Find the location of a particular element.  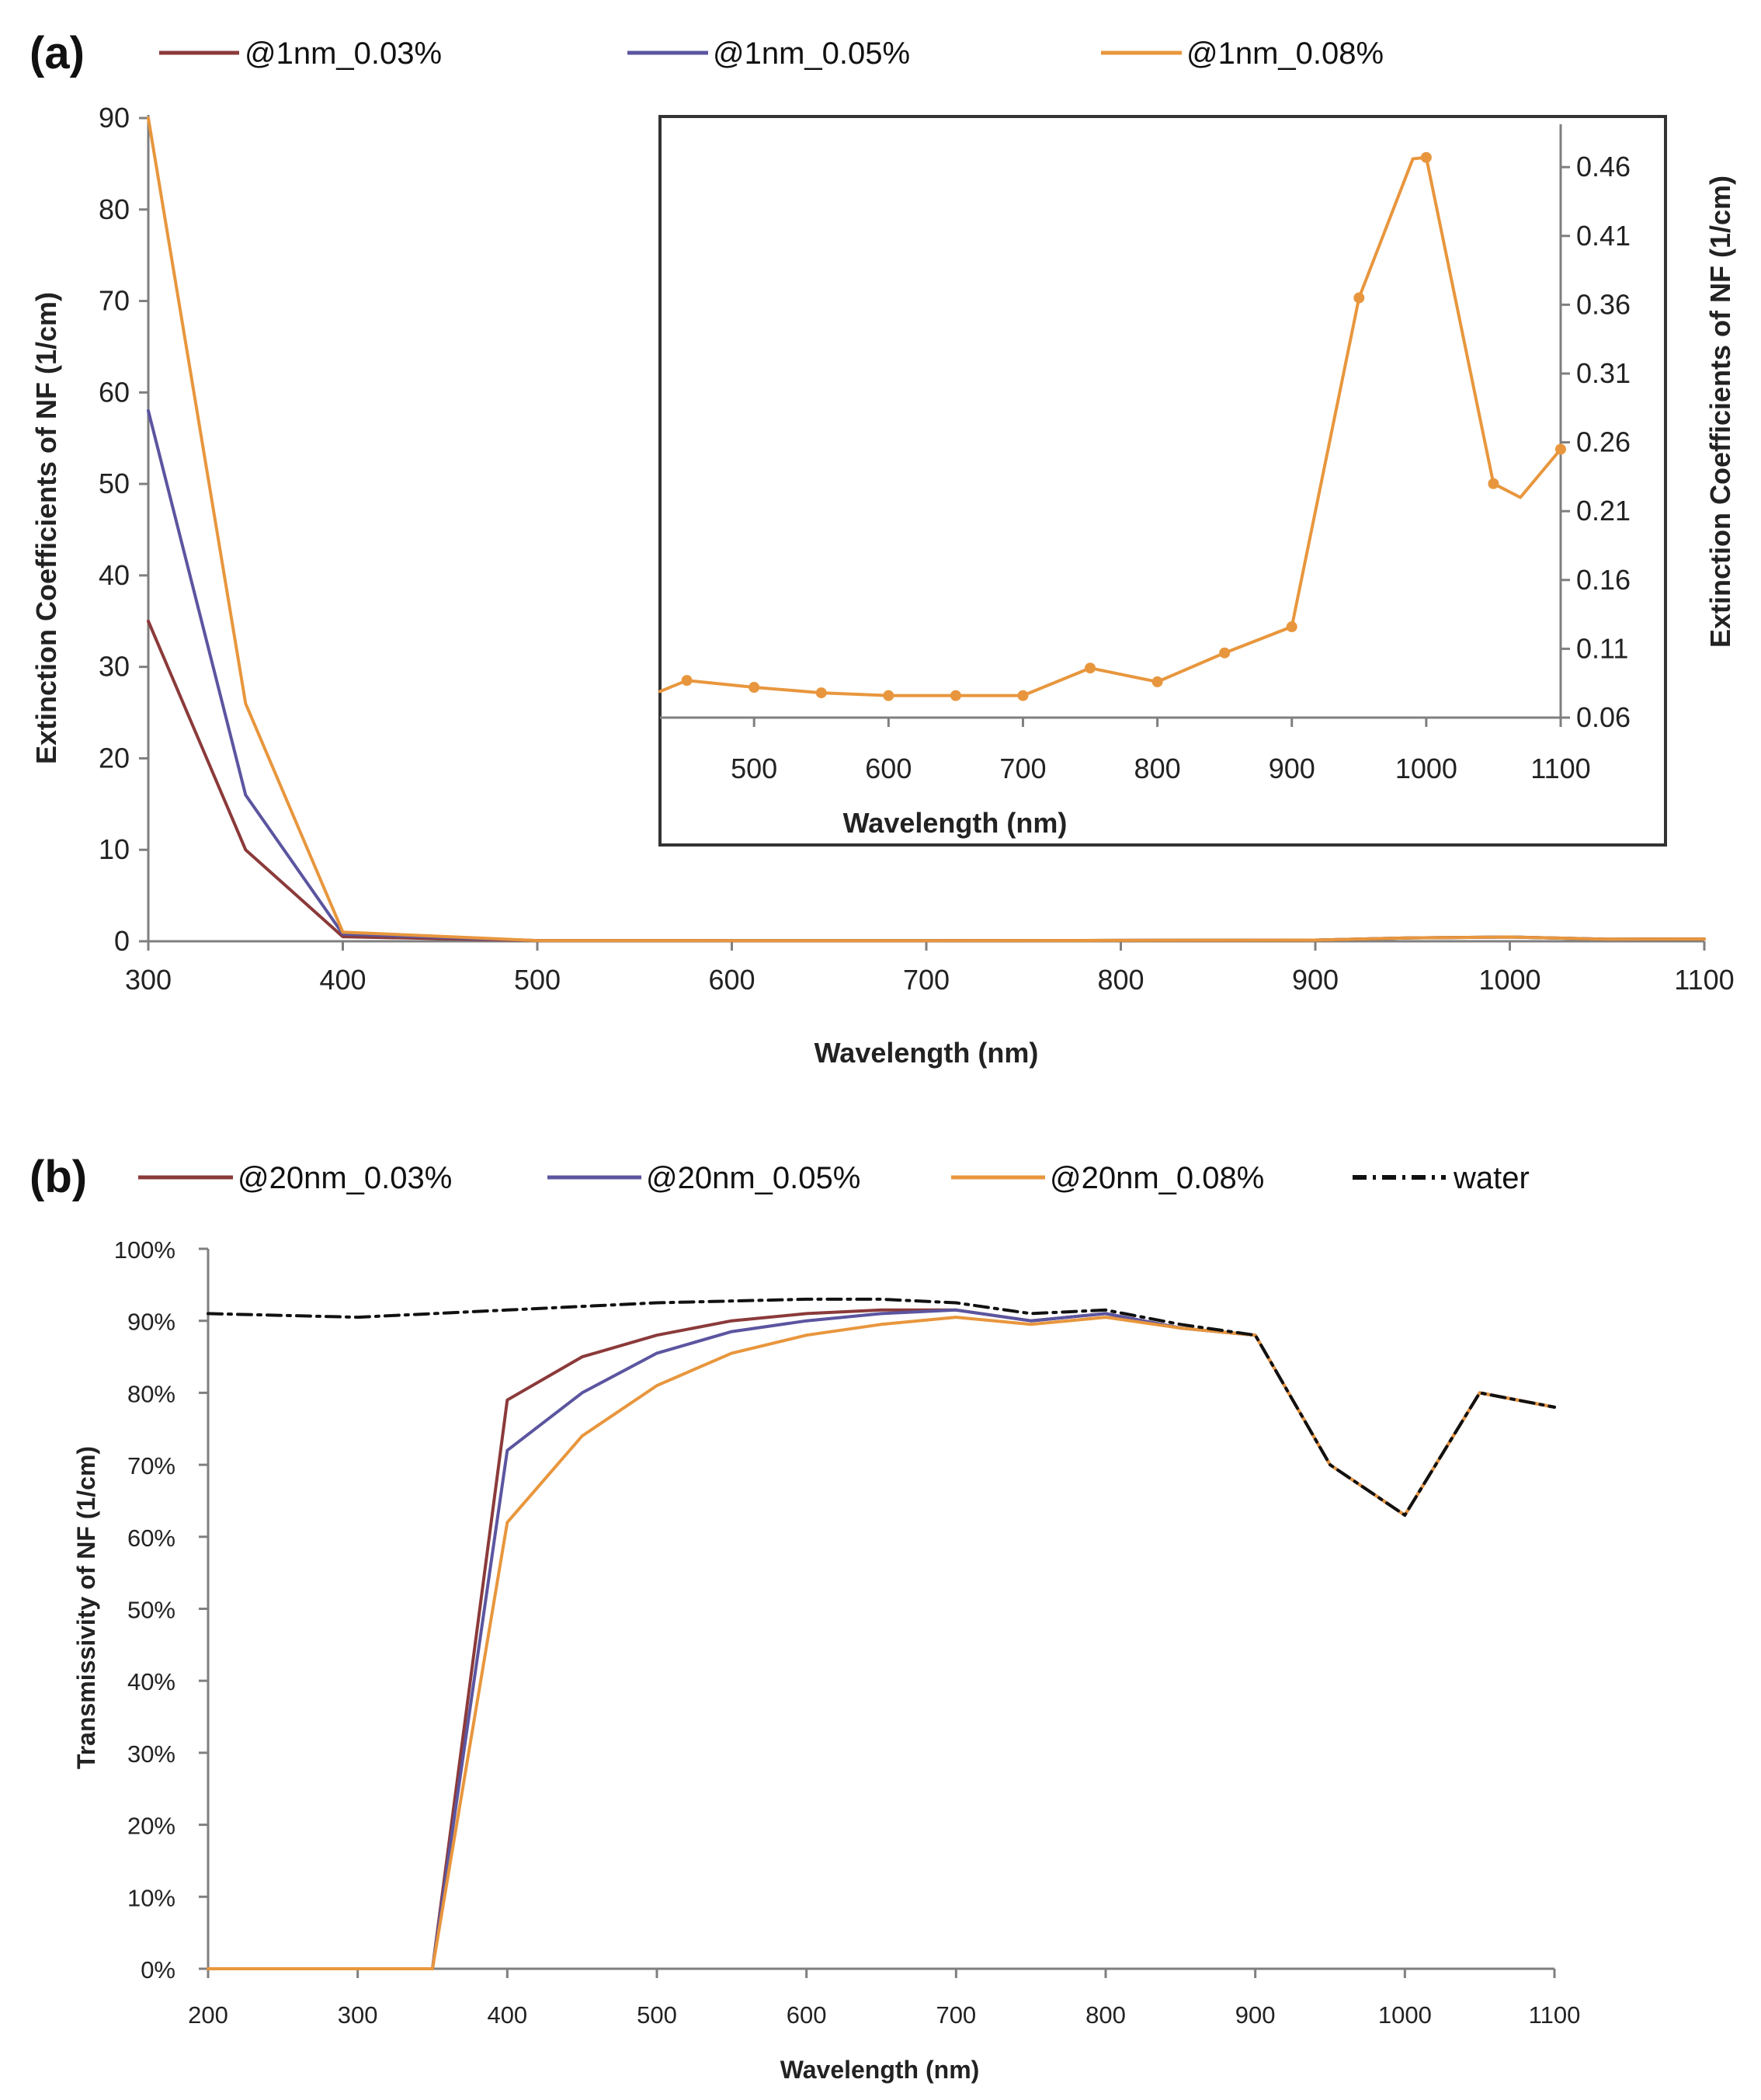

inset-x-tick-label: 1000 is located at coordinates (1426, 768).